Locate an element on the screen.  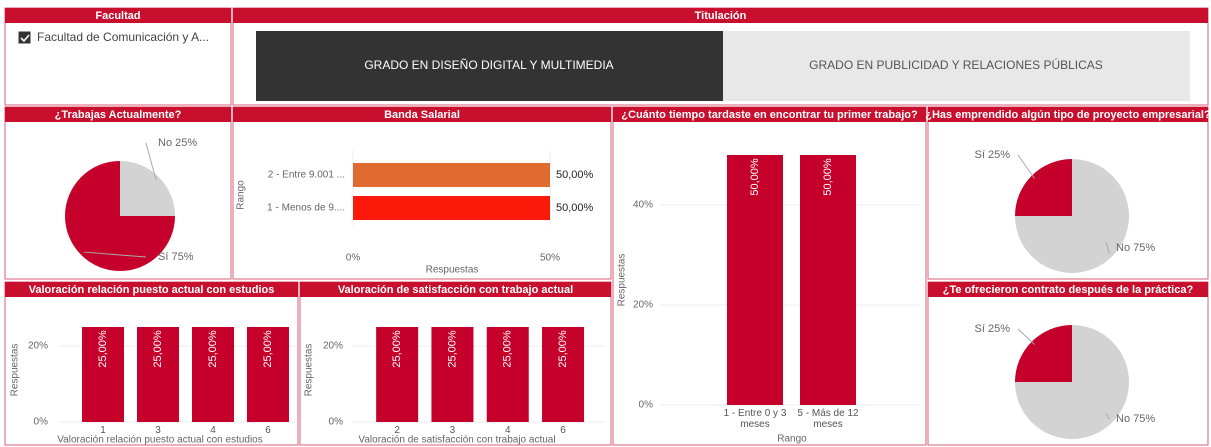
checkbox is located at coordinates (24, 37).